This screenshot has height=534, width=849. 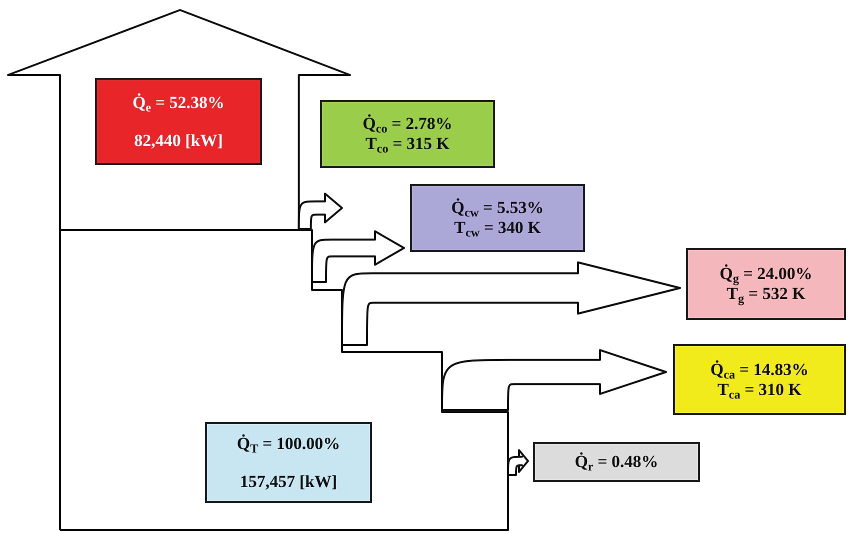 What do you see at coordinates (759, 391) in the screenshot?
I see `text: T$_{ca}$ = 310 K` at bounding box center [759, 391].